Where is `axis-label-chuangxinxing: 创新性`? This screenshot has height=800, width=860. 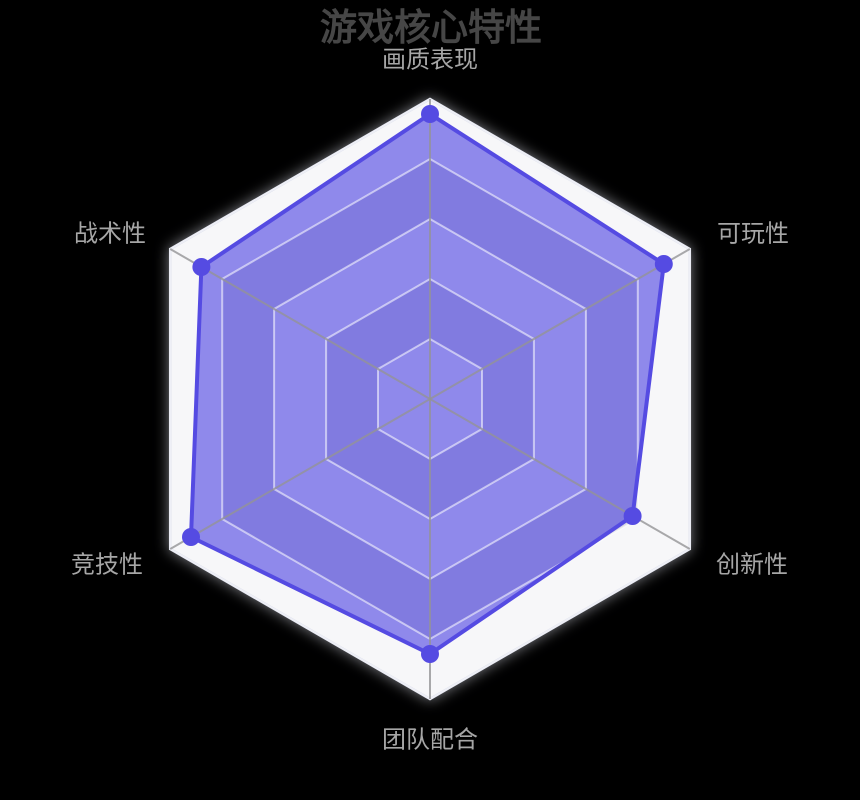 axis-label-chuangxinxing: 创新性 is located at coordinates (752, 565).